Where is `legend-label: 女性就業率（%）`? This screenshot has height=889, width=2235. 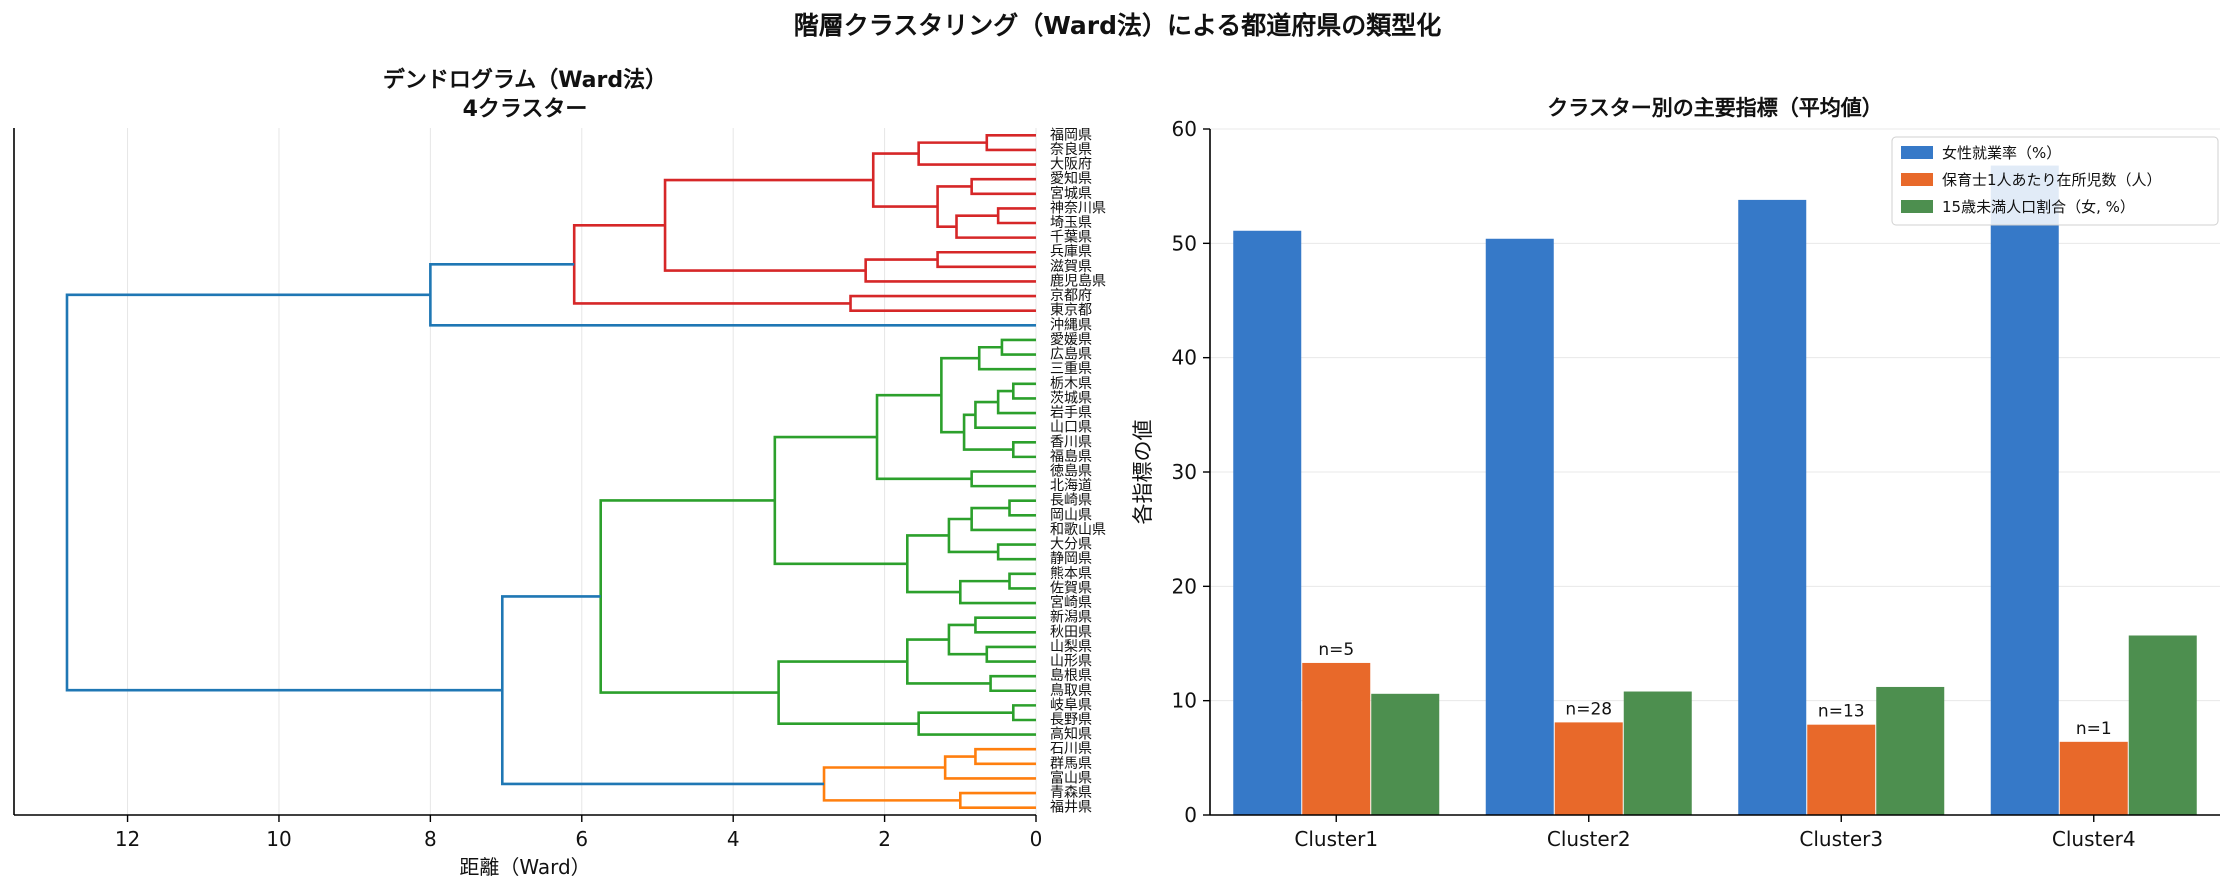 legend-label: 女性就業率（%） is located at coordinates (2001, 153).